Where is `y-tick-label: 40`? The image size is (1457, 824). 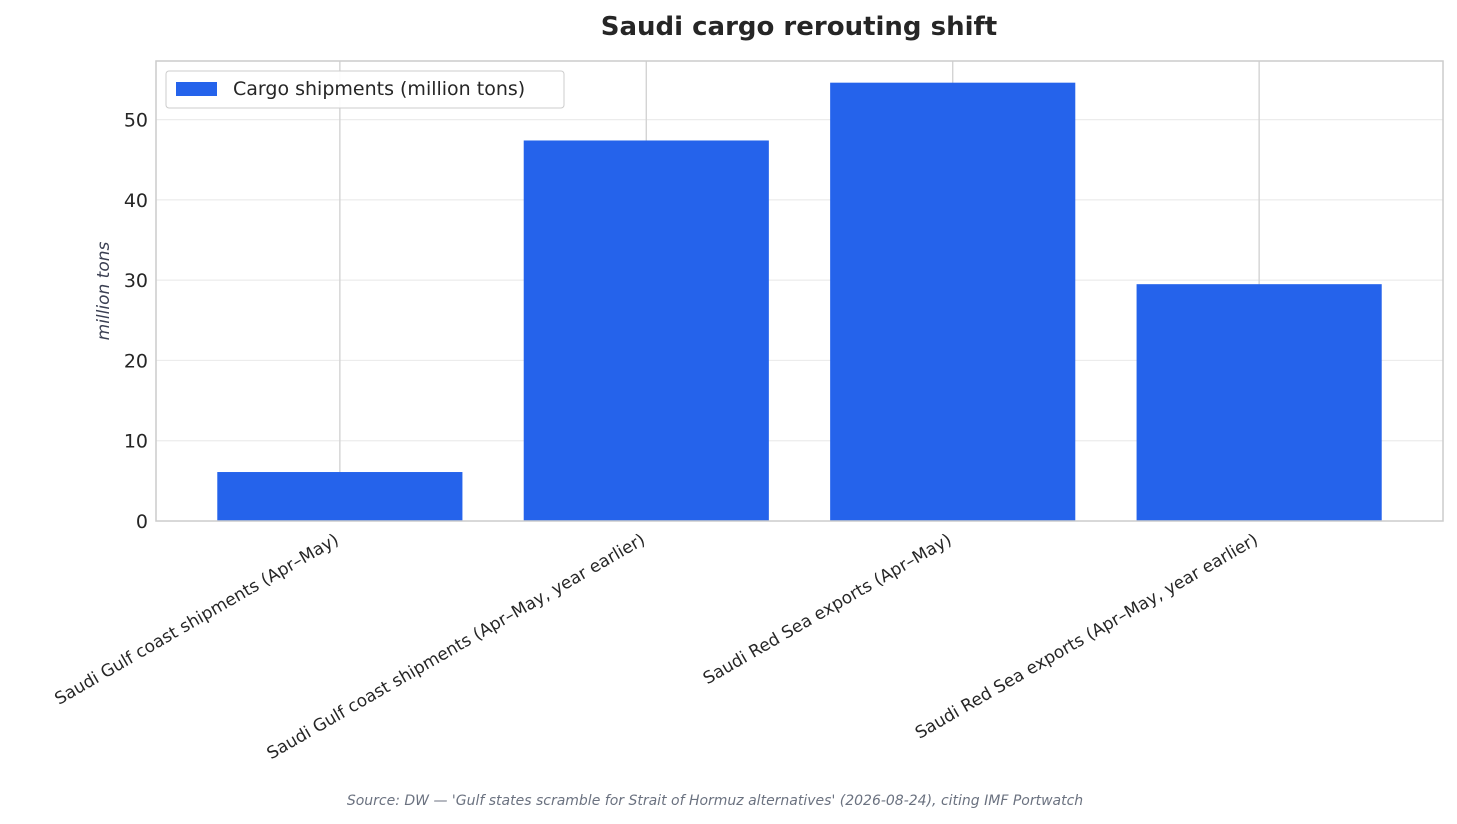
y-tick-label: 40 is located at coordinates (136, 201).